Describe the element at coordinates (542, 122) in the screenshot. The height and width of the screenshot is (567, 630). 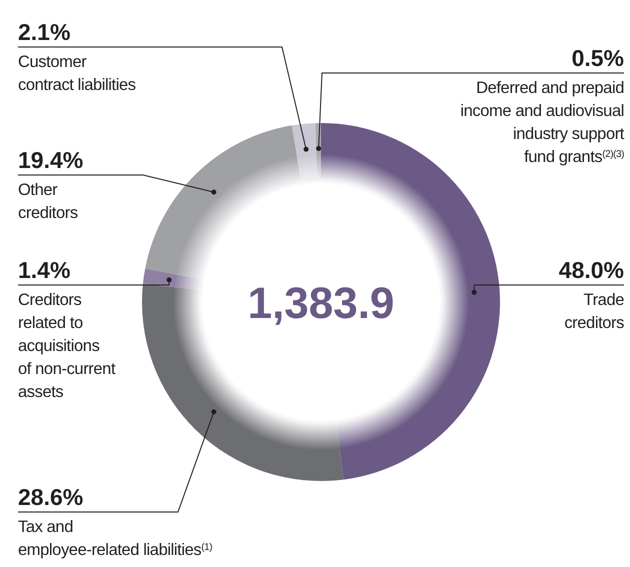
I see `slice-label: Deferred and prepaid income and audiovisual industry support fund grants$^{(2)(3)}$` at that location.